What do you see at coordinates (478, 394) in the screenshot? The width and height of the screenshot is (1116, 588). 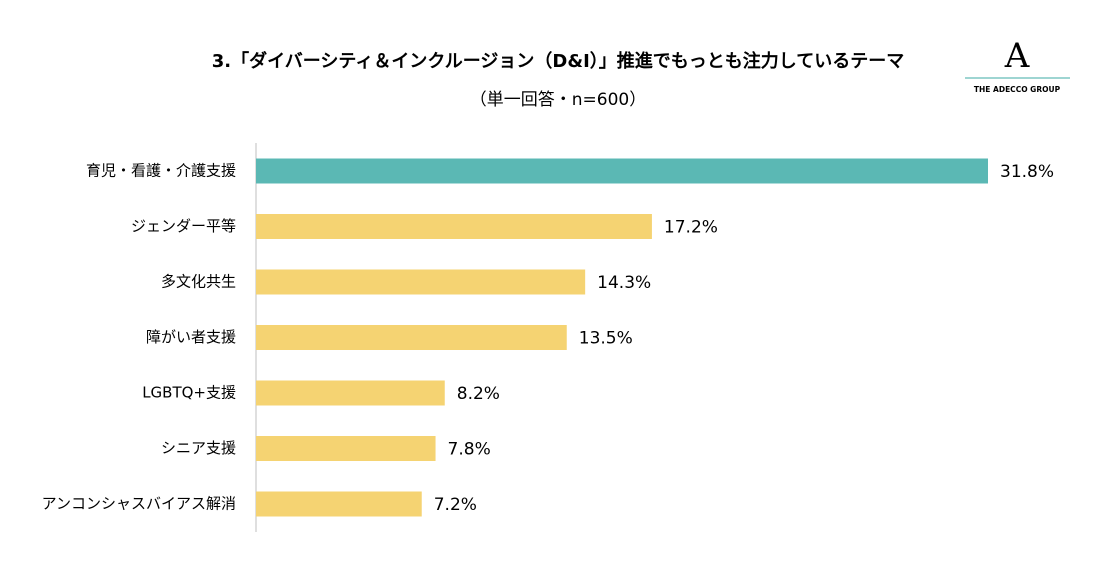 I see `value-label: 8.2%` at bounding box center [478, 394].